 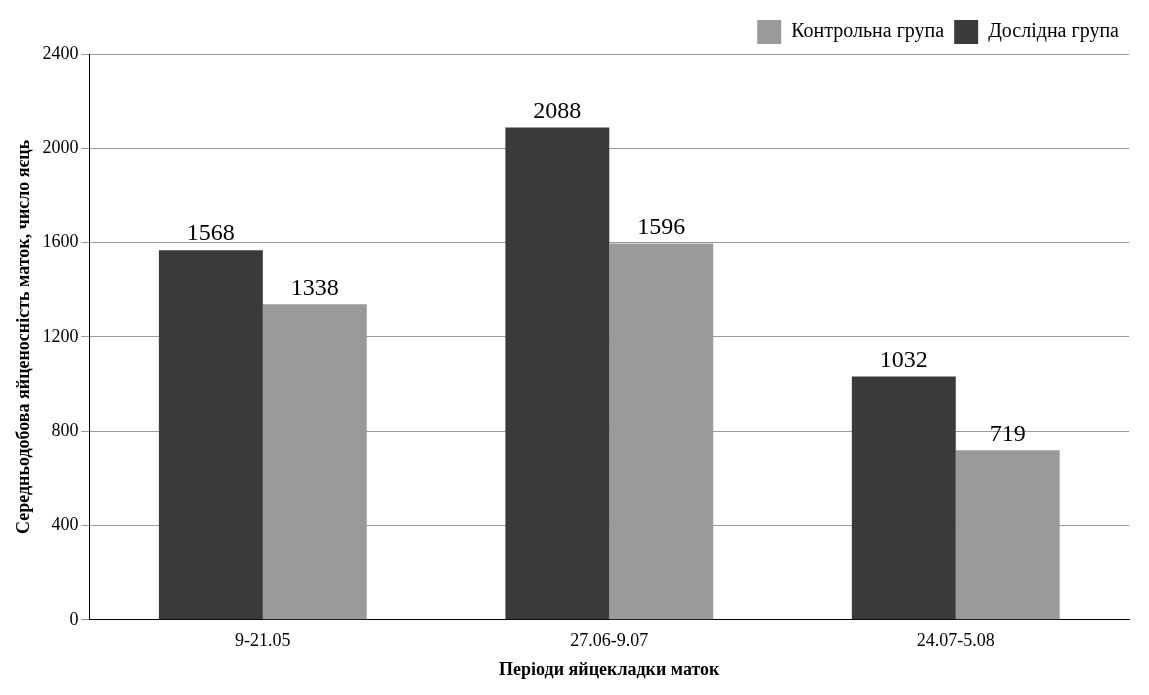 What do you see at coordinates (263, 640) in the screenshot?
I see `x-tick-label: 9-21.05` at bounding box center [263, 640].